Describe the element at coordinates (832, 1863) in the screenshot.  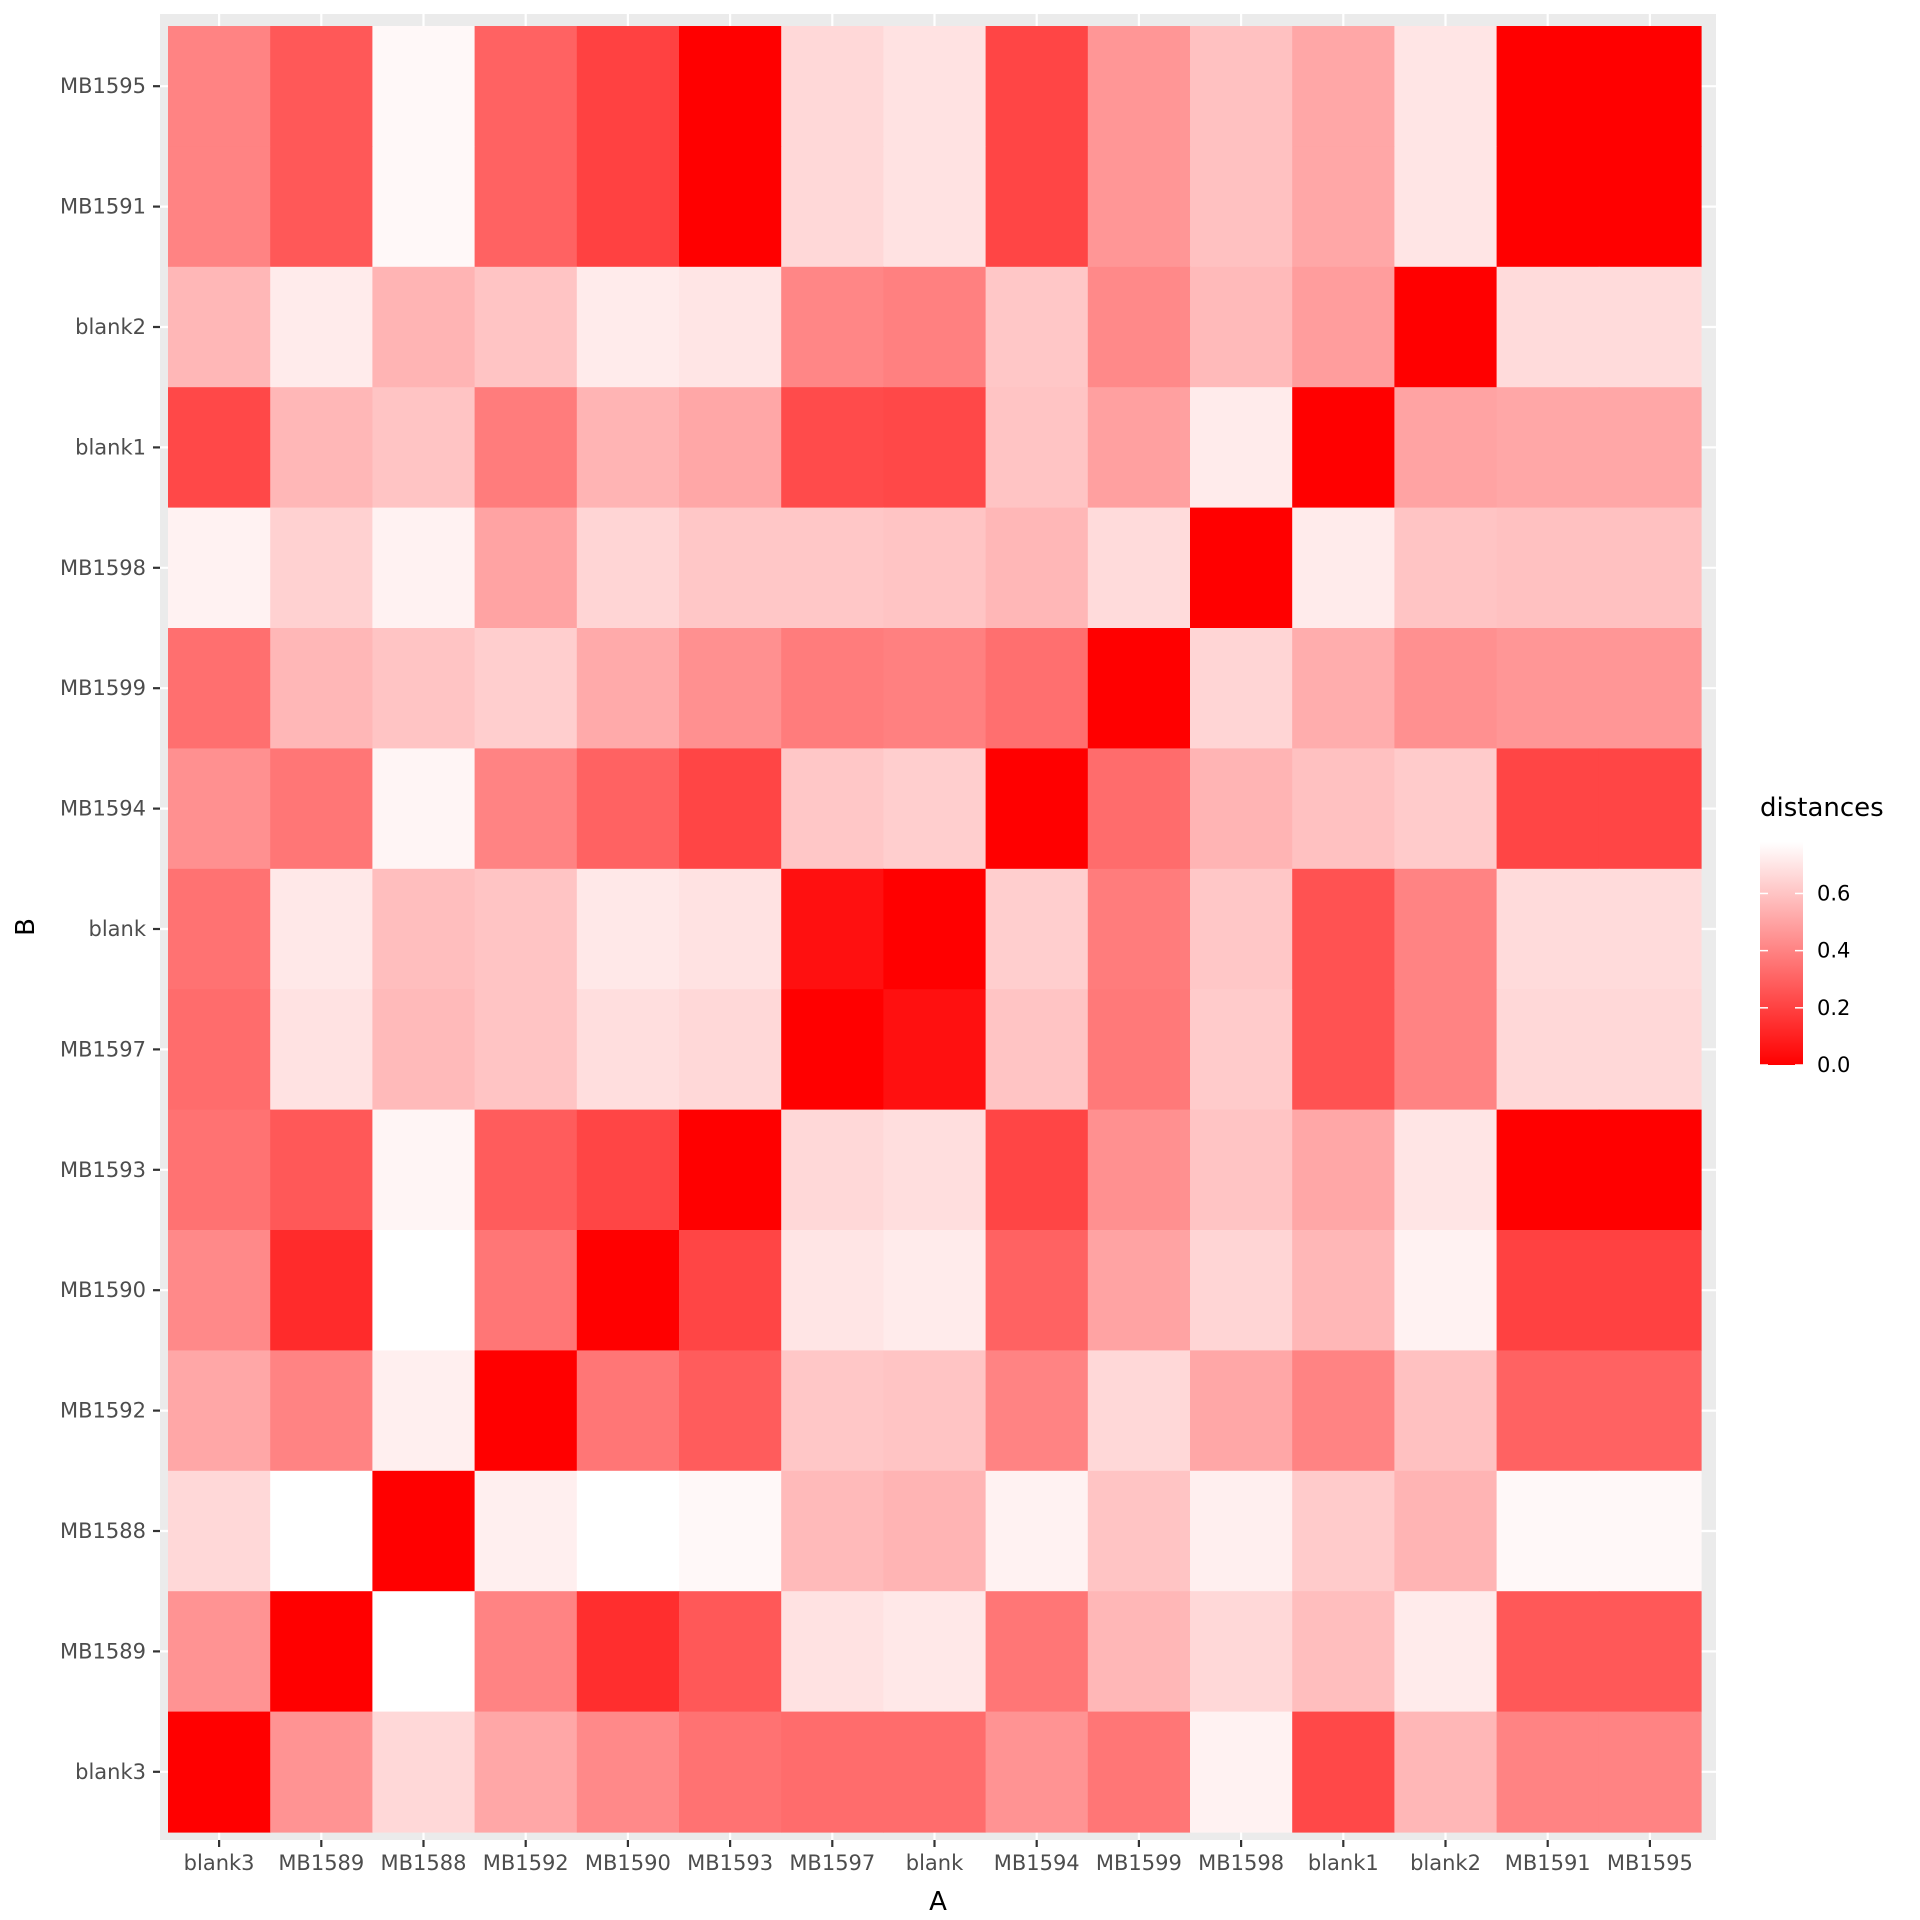
I see `x-tick-label: MB1597` at that location.